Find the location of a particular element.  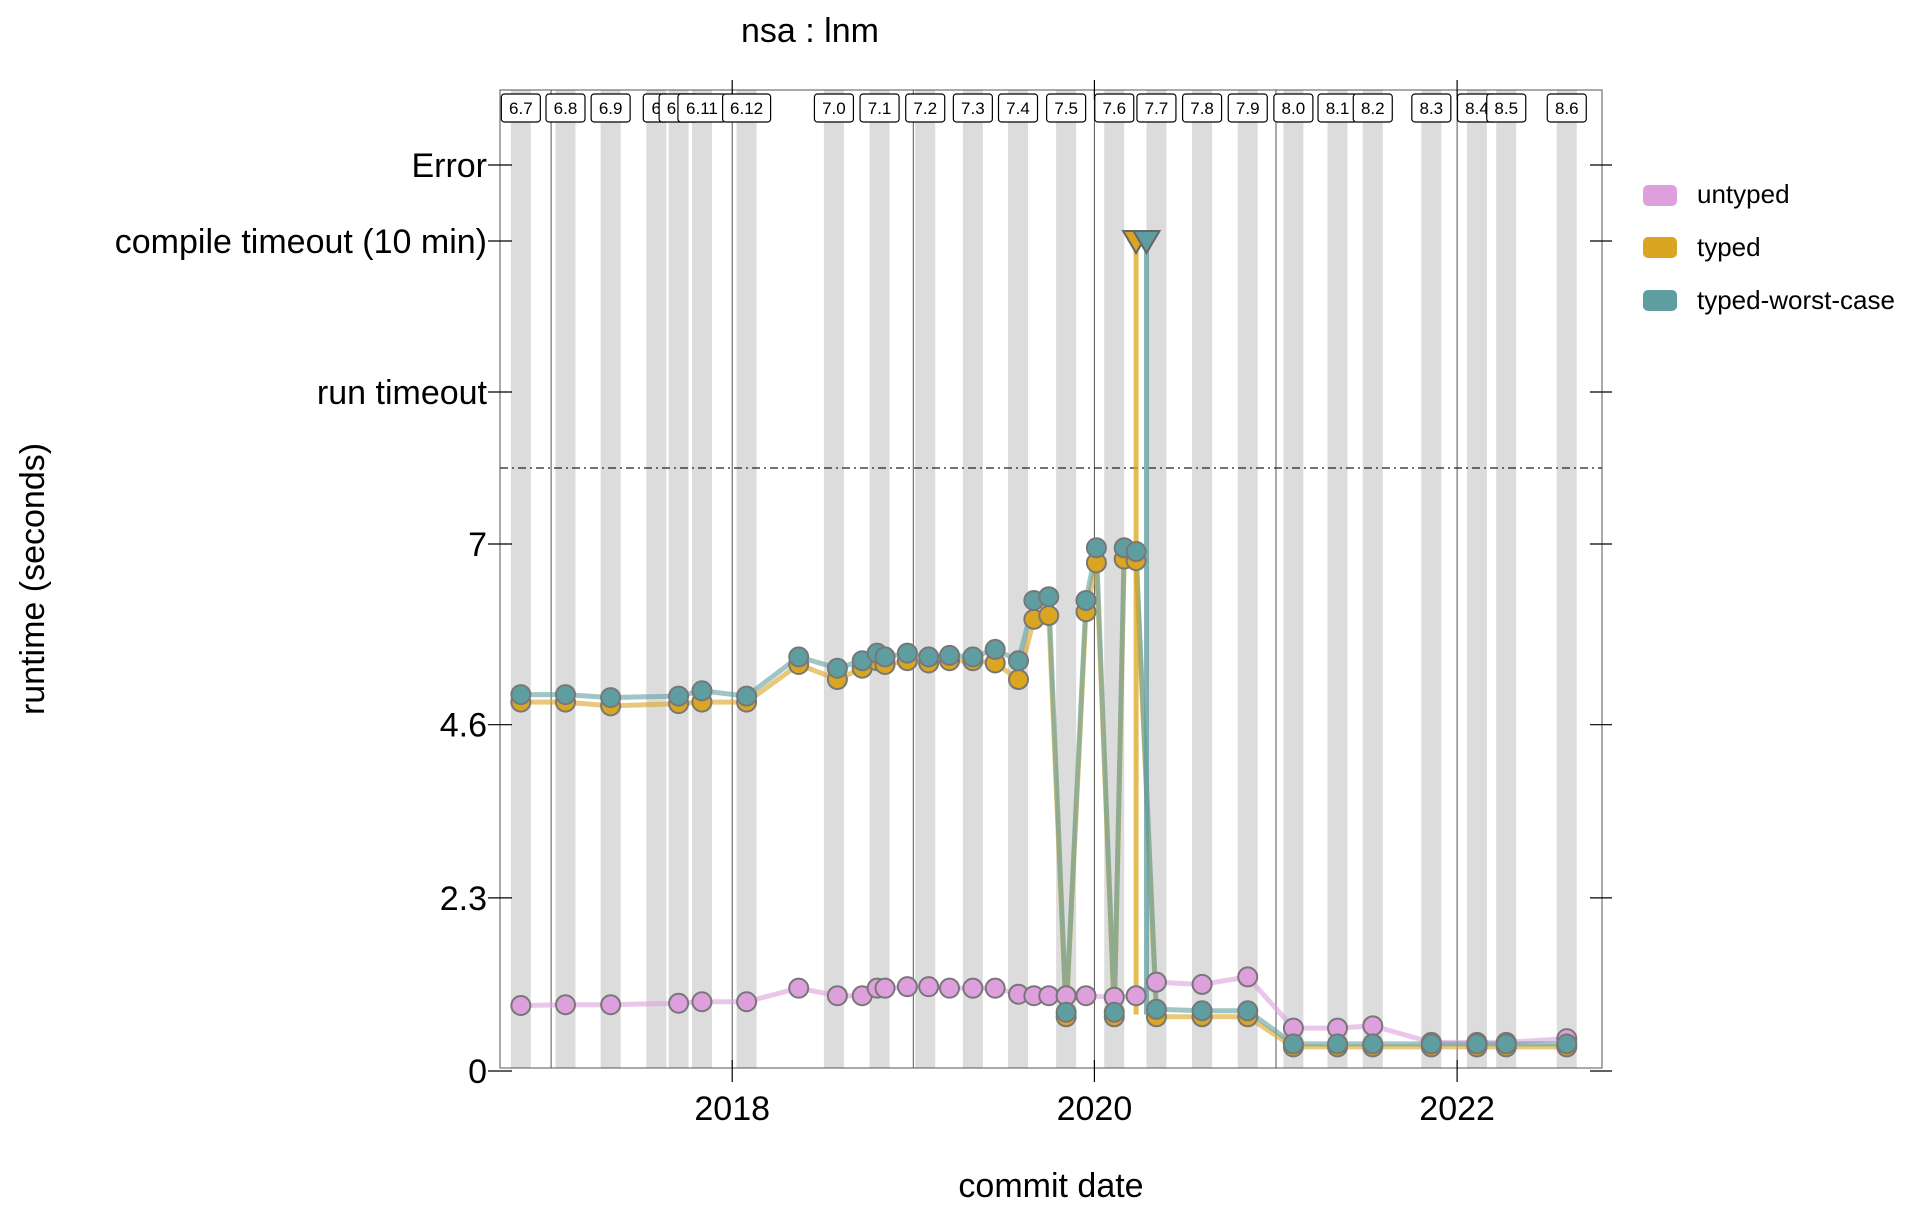

release-band-7.1 is located at coordinates (879, 579).